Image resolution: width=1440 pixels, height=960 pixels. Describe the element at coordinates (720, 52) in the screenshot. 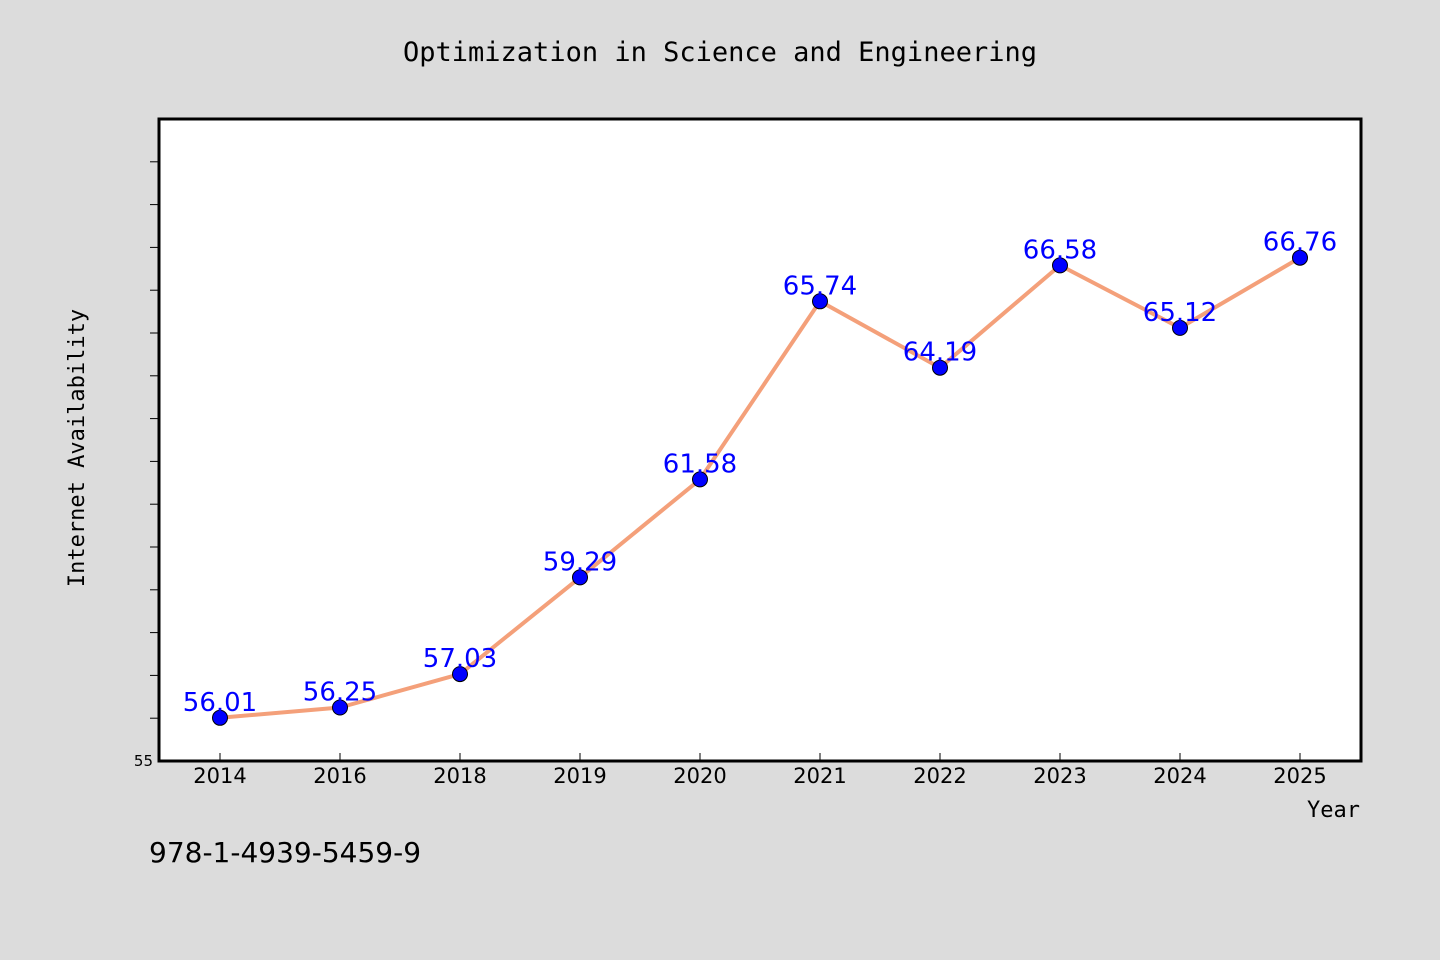

I see `chart-title: Optimization in Science and Engineering` at that location.